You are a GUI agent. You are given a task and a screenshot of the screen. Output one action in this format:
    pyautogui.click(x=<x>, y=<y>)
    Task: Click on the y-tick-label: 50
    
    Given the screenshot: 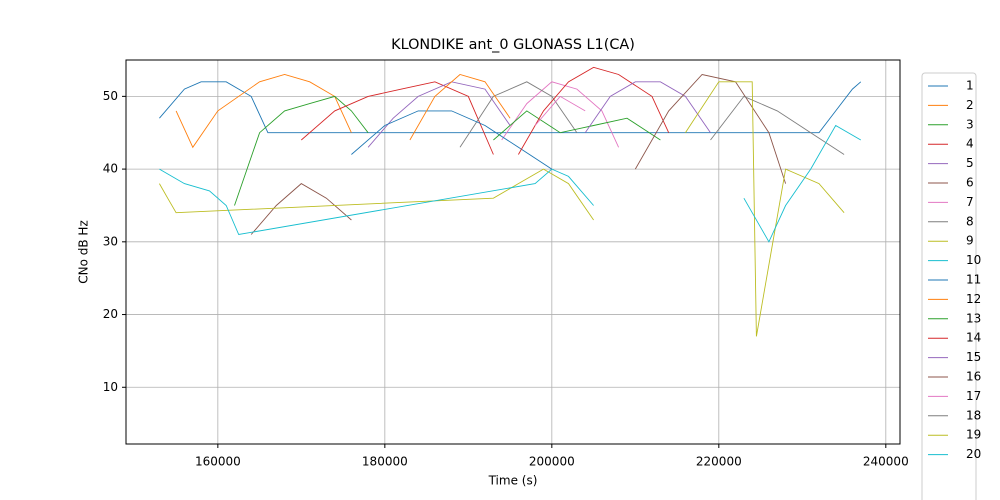 What is the action you would take?
    pyautogui.click(x=110, y=96)
    